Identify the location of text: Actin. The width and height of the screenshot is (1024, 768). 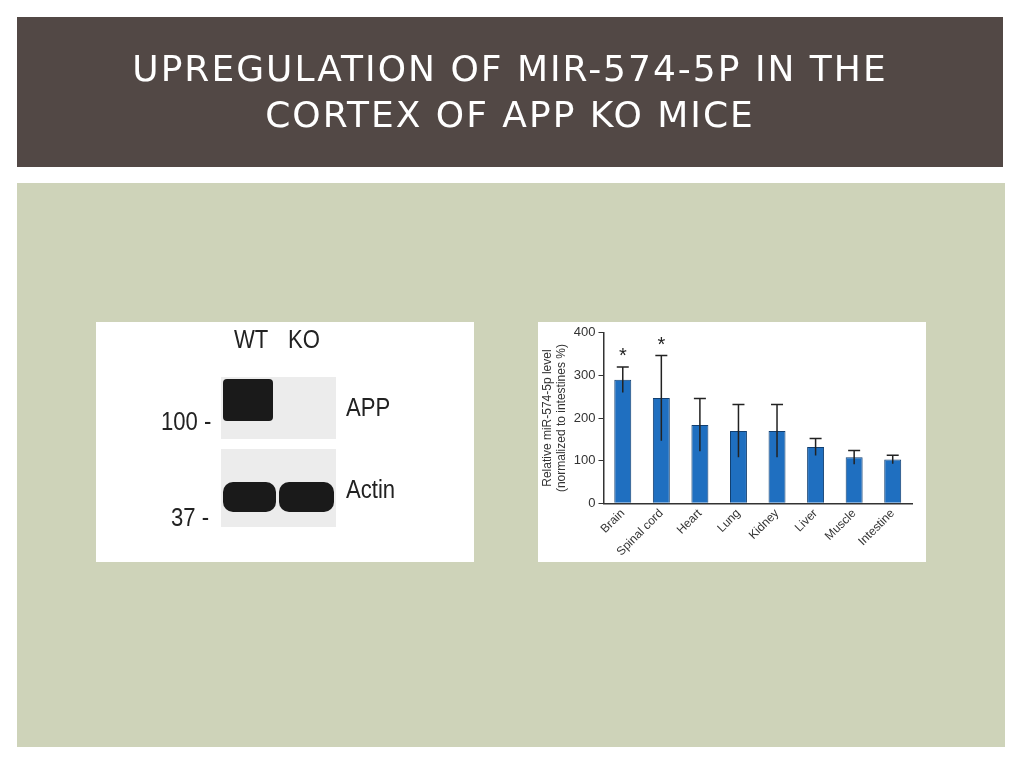
(371, 489).